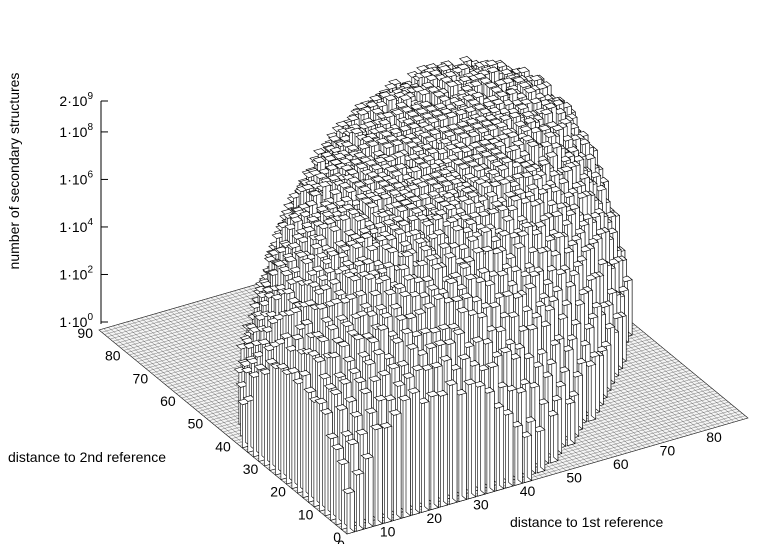 This screenshot has width=761, height=544. What do you see at coordinates (337, 536) in the screenshot?
I see `y-tick-label: 0` at bounding box center [337, 536].